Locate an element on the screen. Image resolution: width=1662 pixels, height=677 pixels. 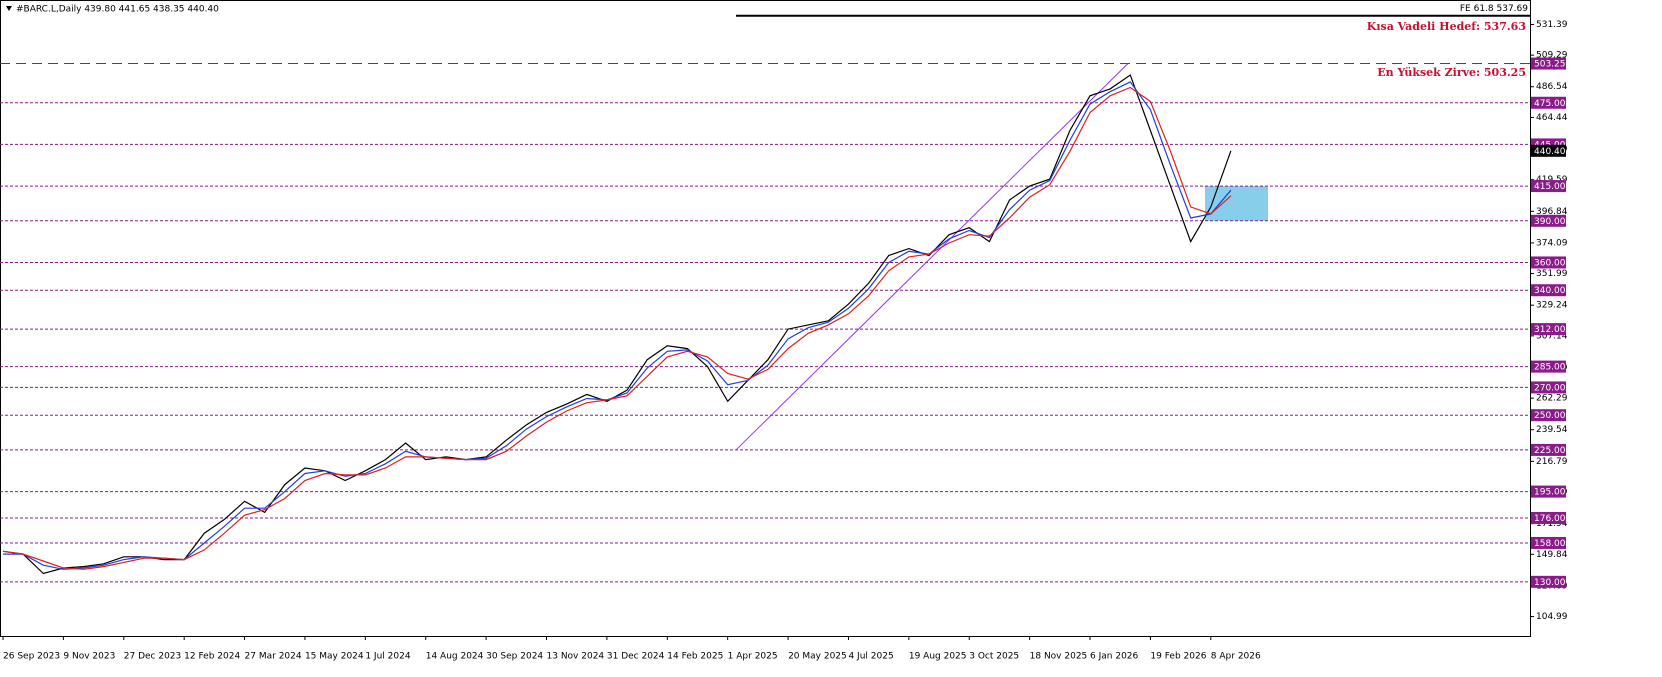
level-label: 390.00 is located at coordinates (1550, 222).